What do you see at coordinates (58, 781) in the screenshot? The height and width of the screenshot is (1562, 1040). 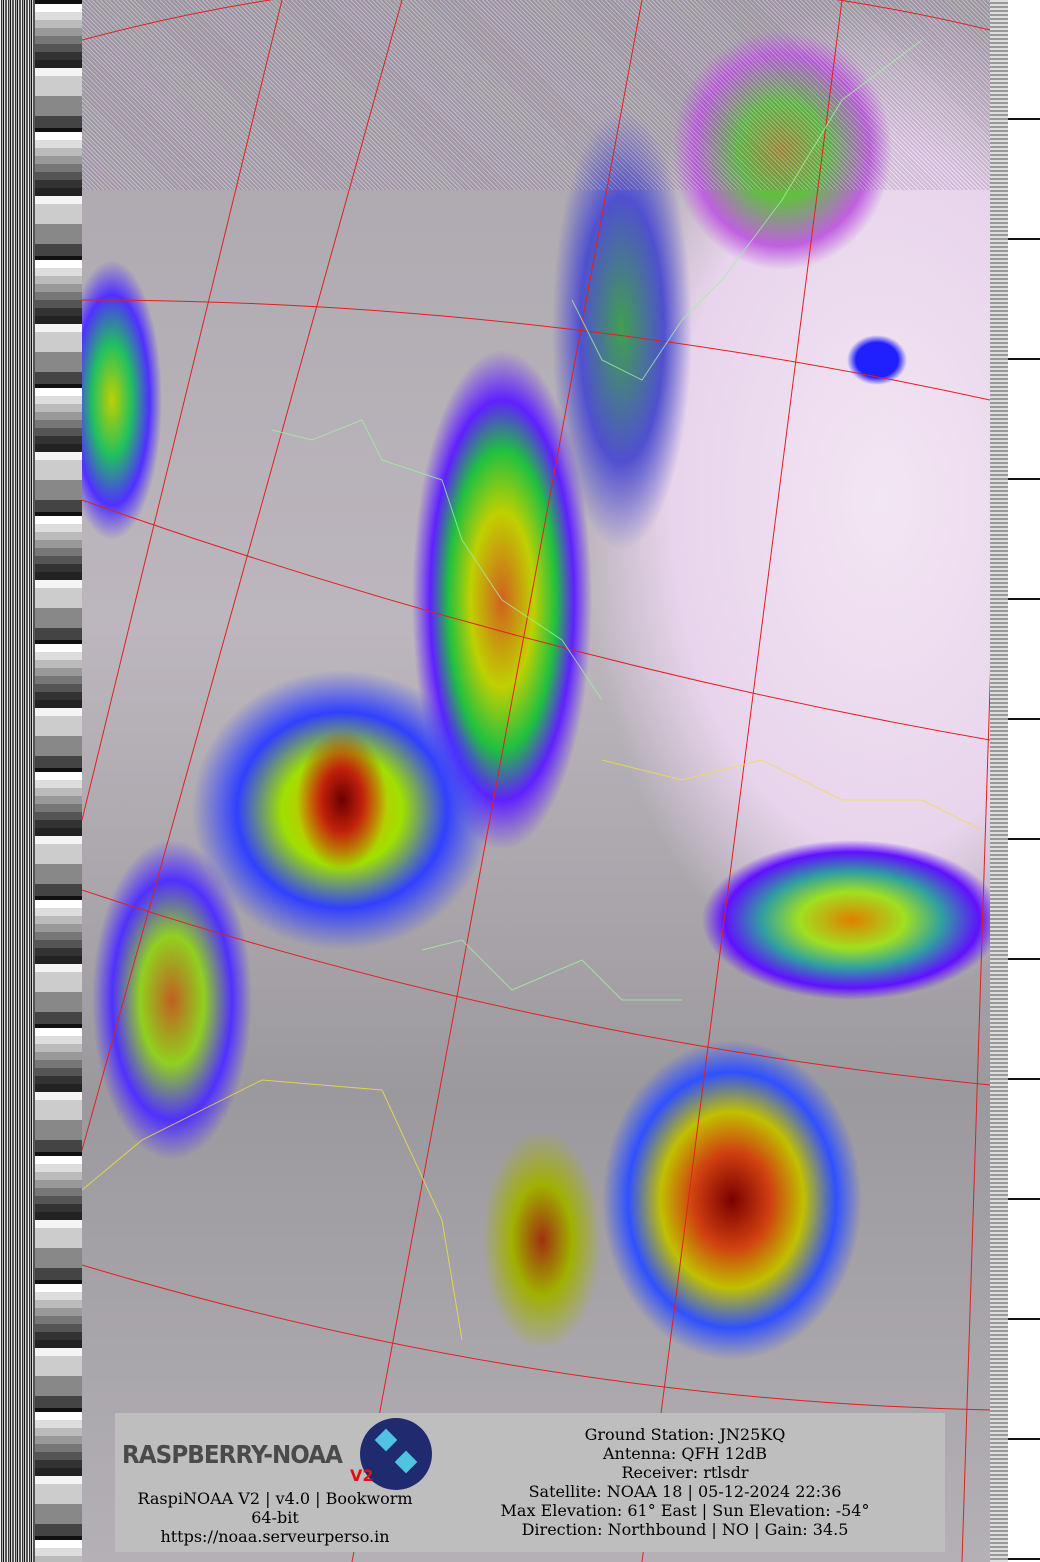 I see `apt-sync-telemetry-strip` at bounding box center [58, 781].